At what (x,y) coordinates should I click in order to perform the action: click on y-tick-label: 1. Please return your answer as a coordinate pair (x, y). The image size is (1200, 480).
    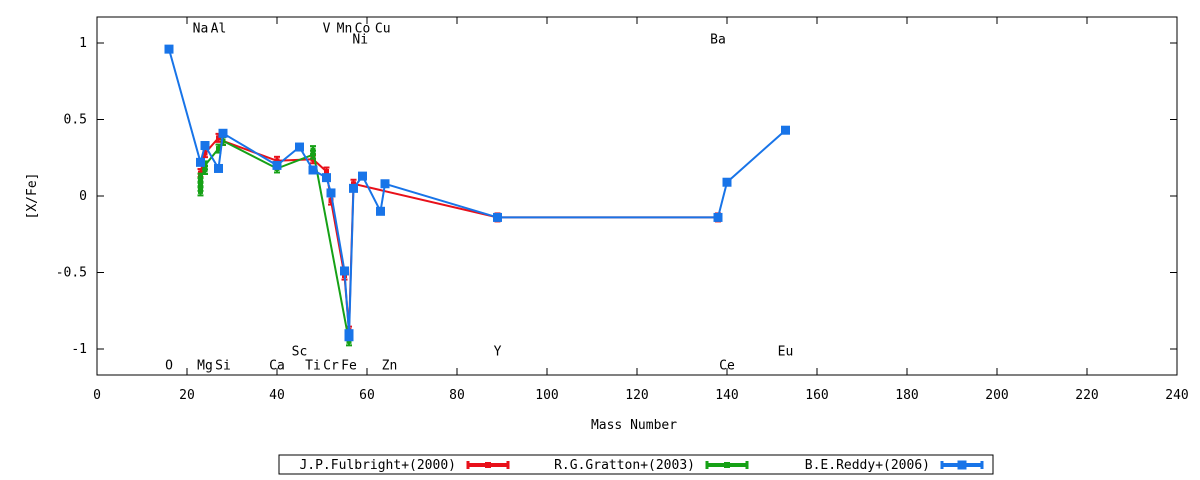
    Looking at the image, I should click on (83, 43).